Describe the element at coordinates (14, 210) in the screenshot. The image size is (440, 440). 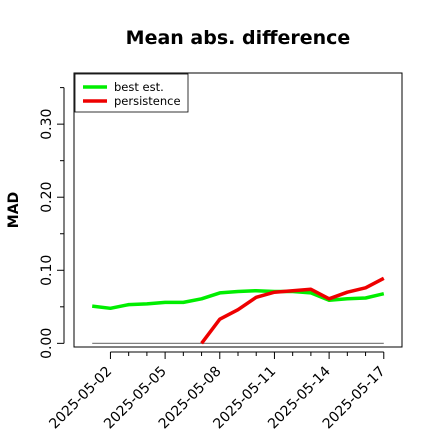
I see `y-axis-label: MAD` at that location.